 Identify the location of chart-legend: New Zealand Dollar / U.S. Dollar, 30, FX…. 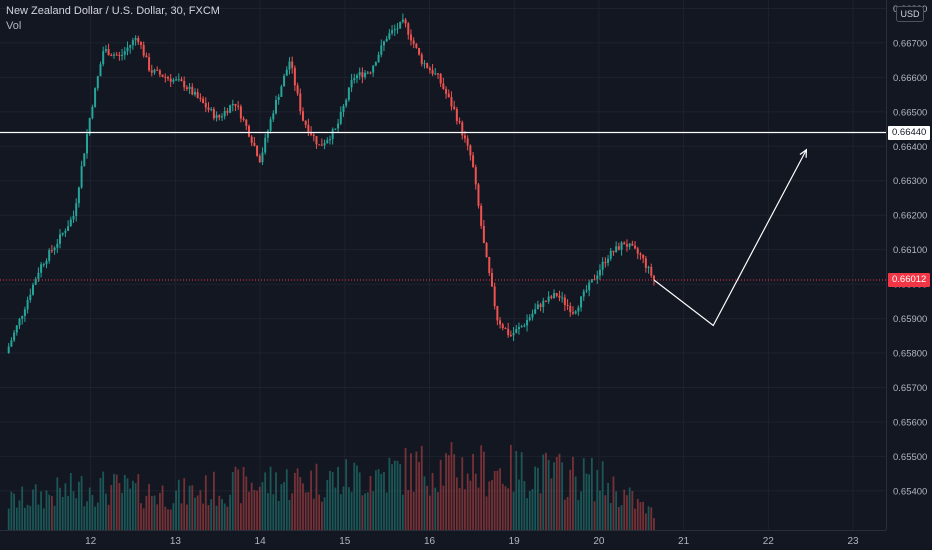
(113, 19).